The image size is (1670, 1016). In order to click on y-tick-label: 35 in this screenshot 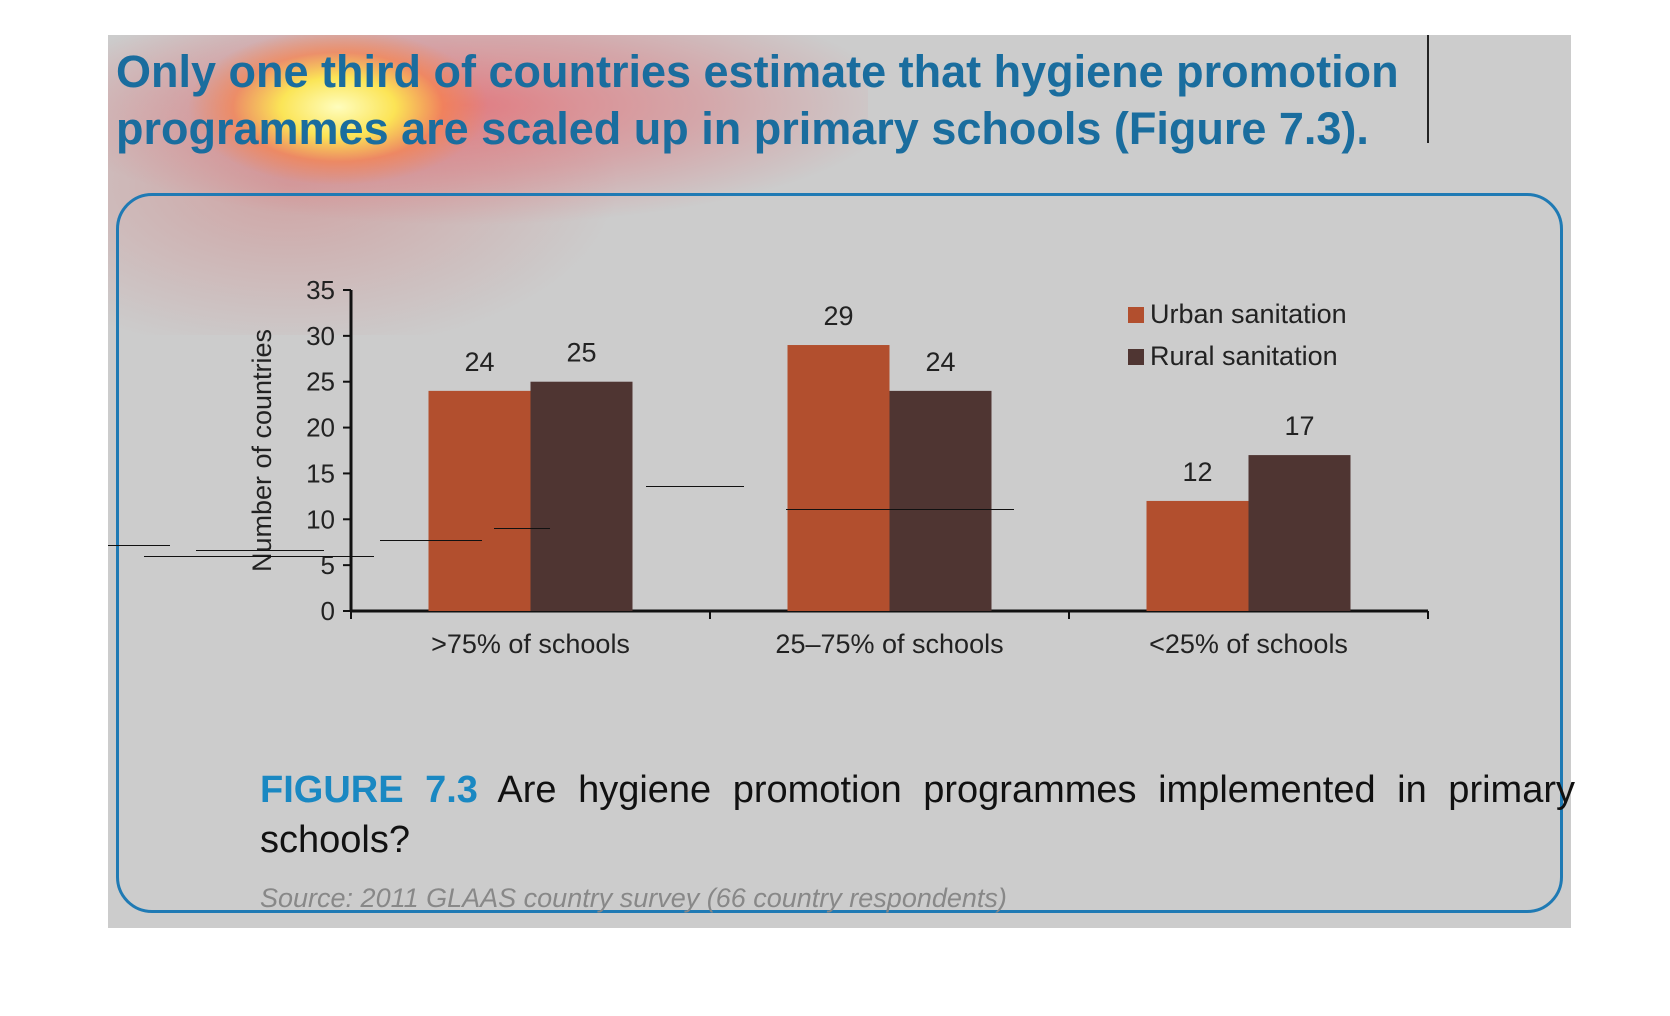, I will do `click(320, 290)`.